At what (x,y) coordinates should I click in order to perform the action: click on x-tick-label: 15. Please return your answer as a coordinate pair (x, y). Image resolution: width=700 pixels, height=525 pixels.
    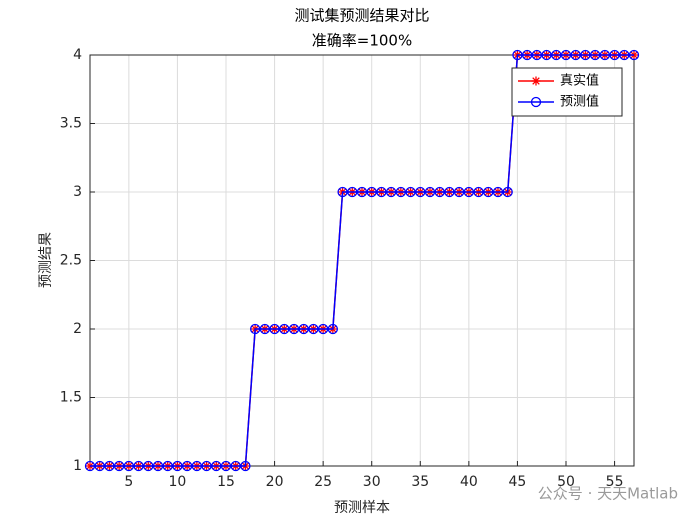
    Looking at the image, I should click on (226, 482).